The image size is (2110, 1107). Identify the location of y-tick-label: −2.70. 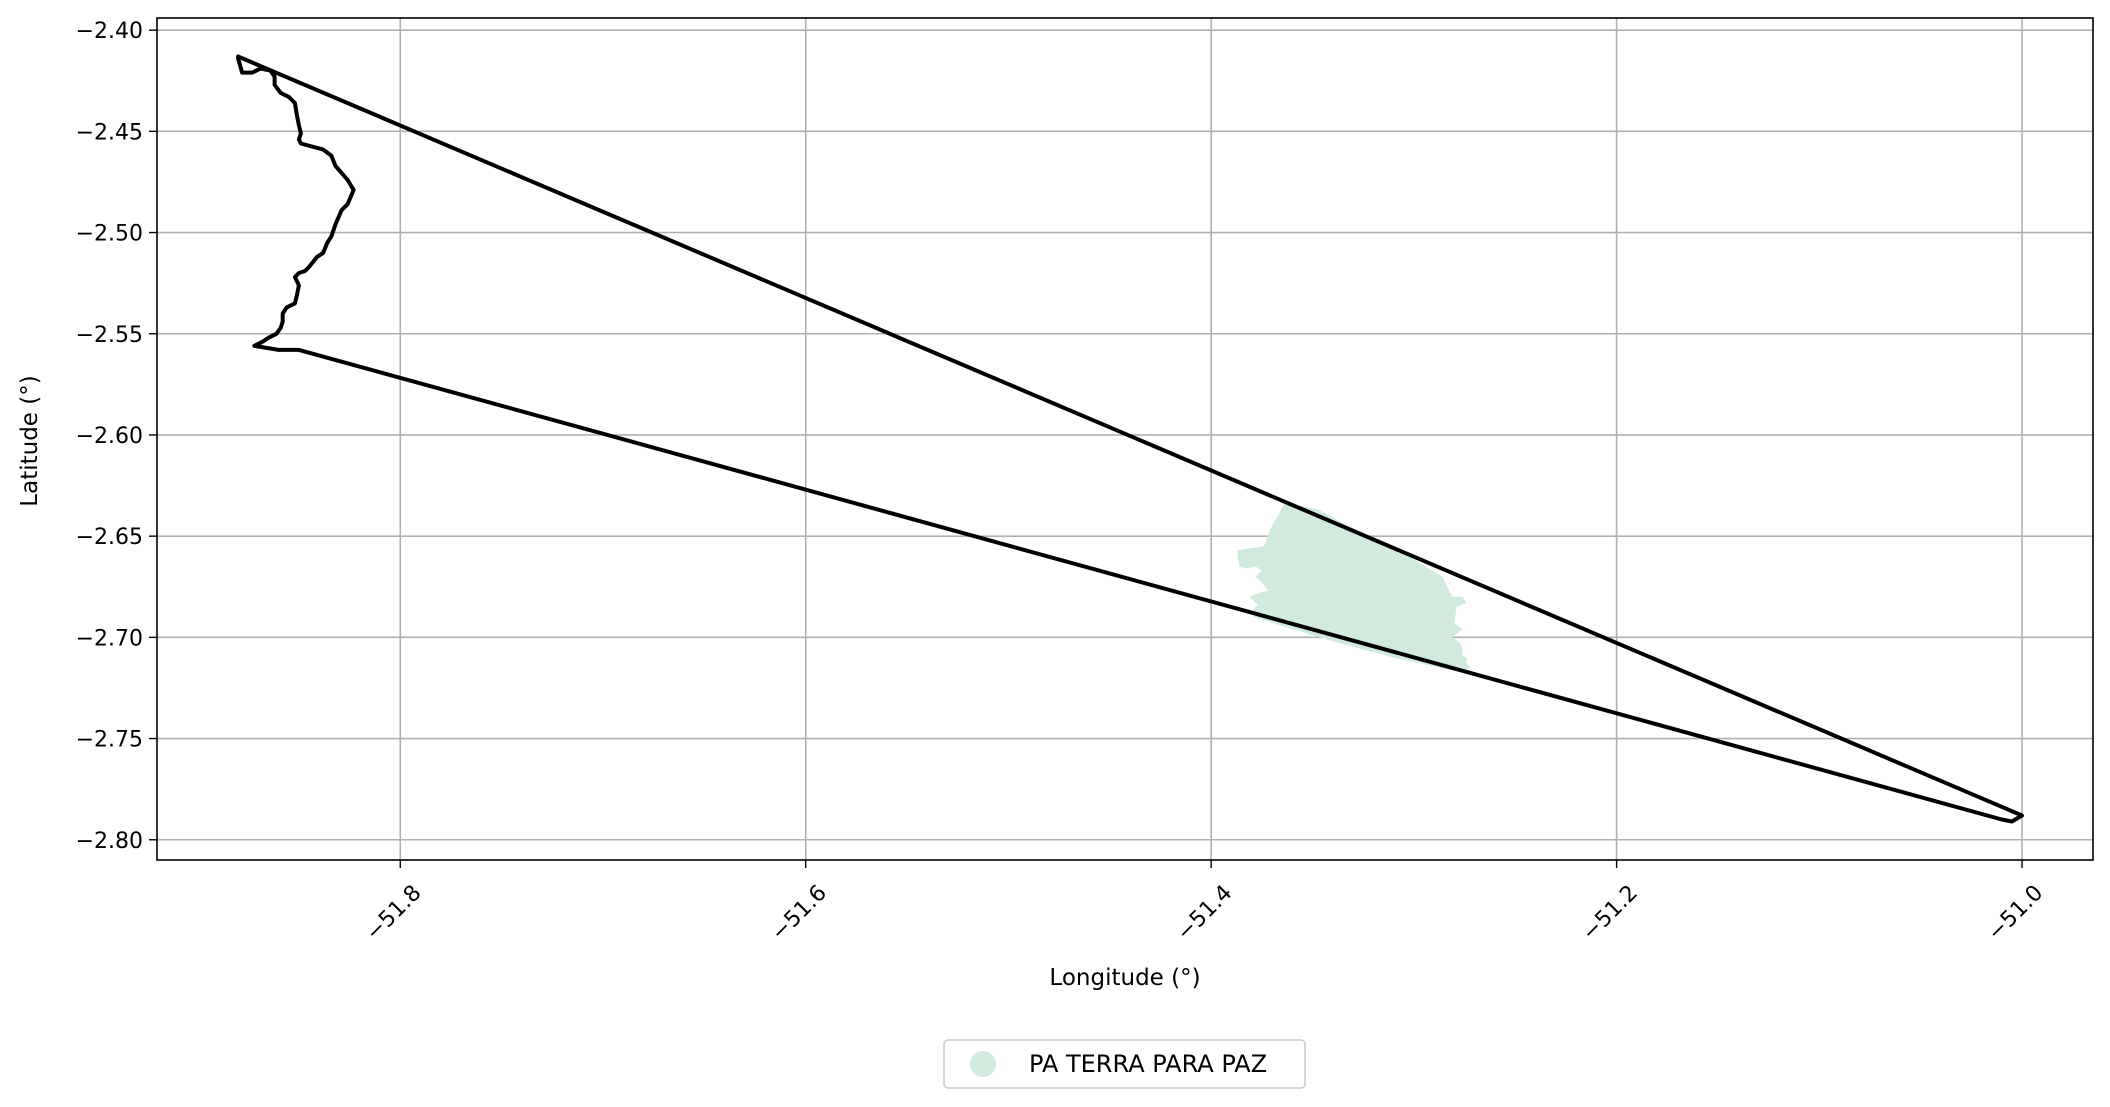
(109, 638).